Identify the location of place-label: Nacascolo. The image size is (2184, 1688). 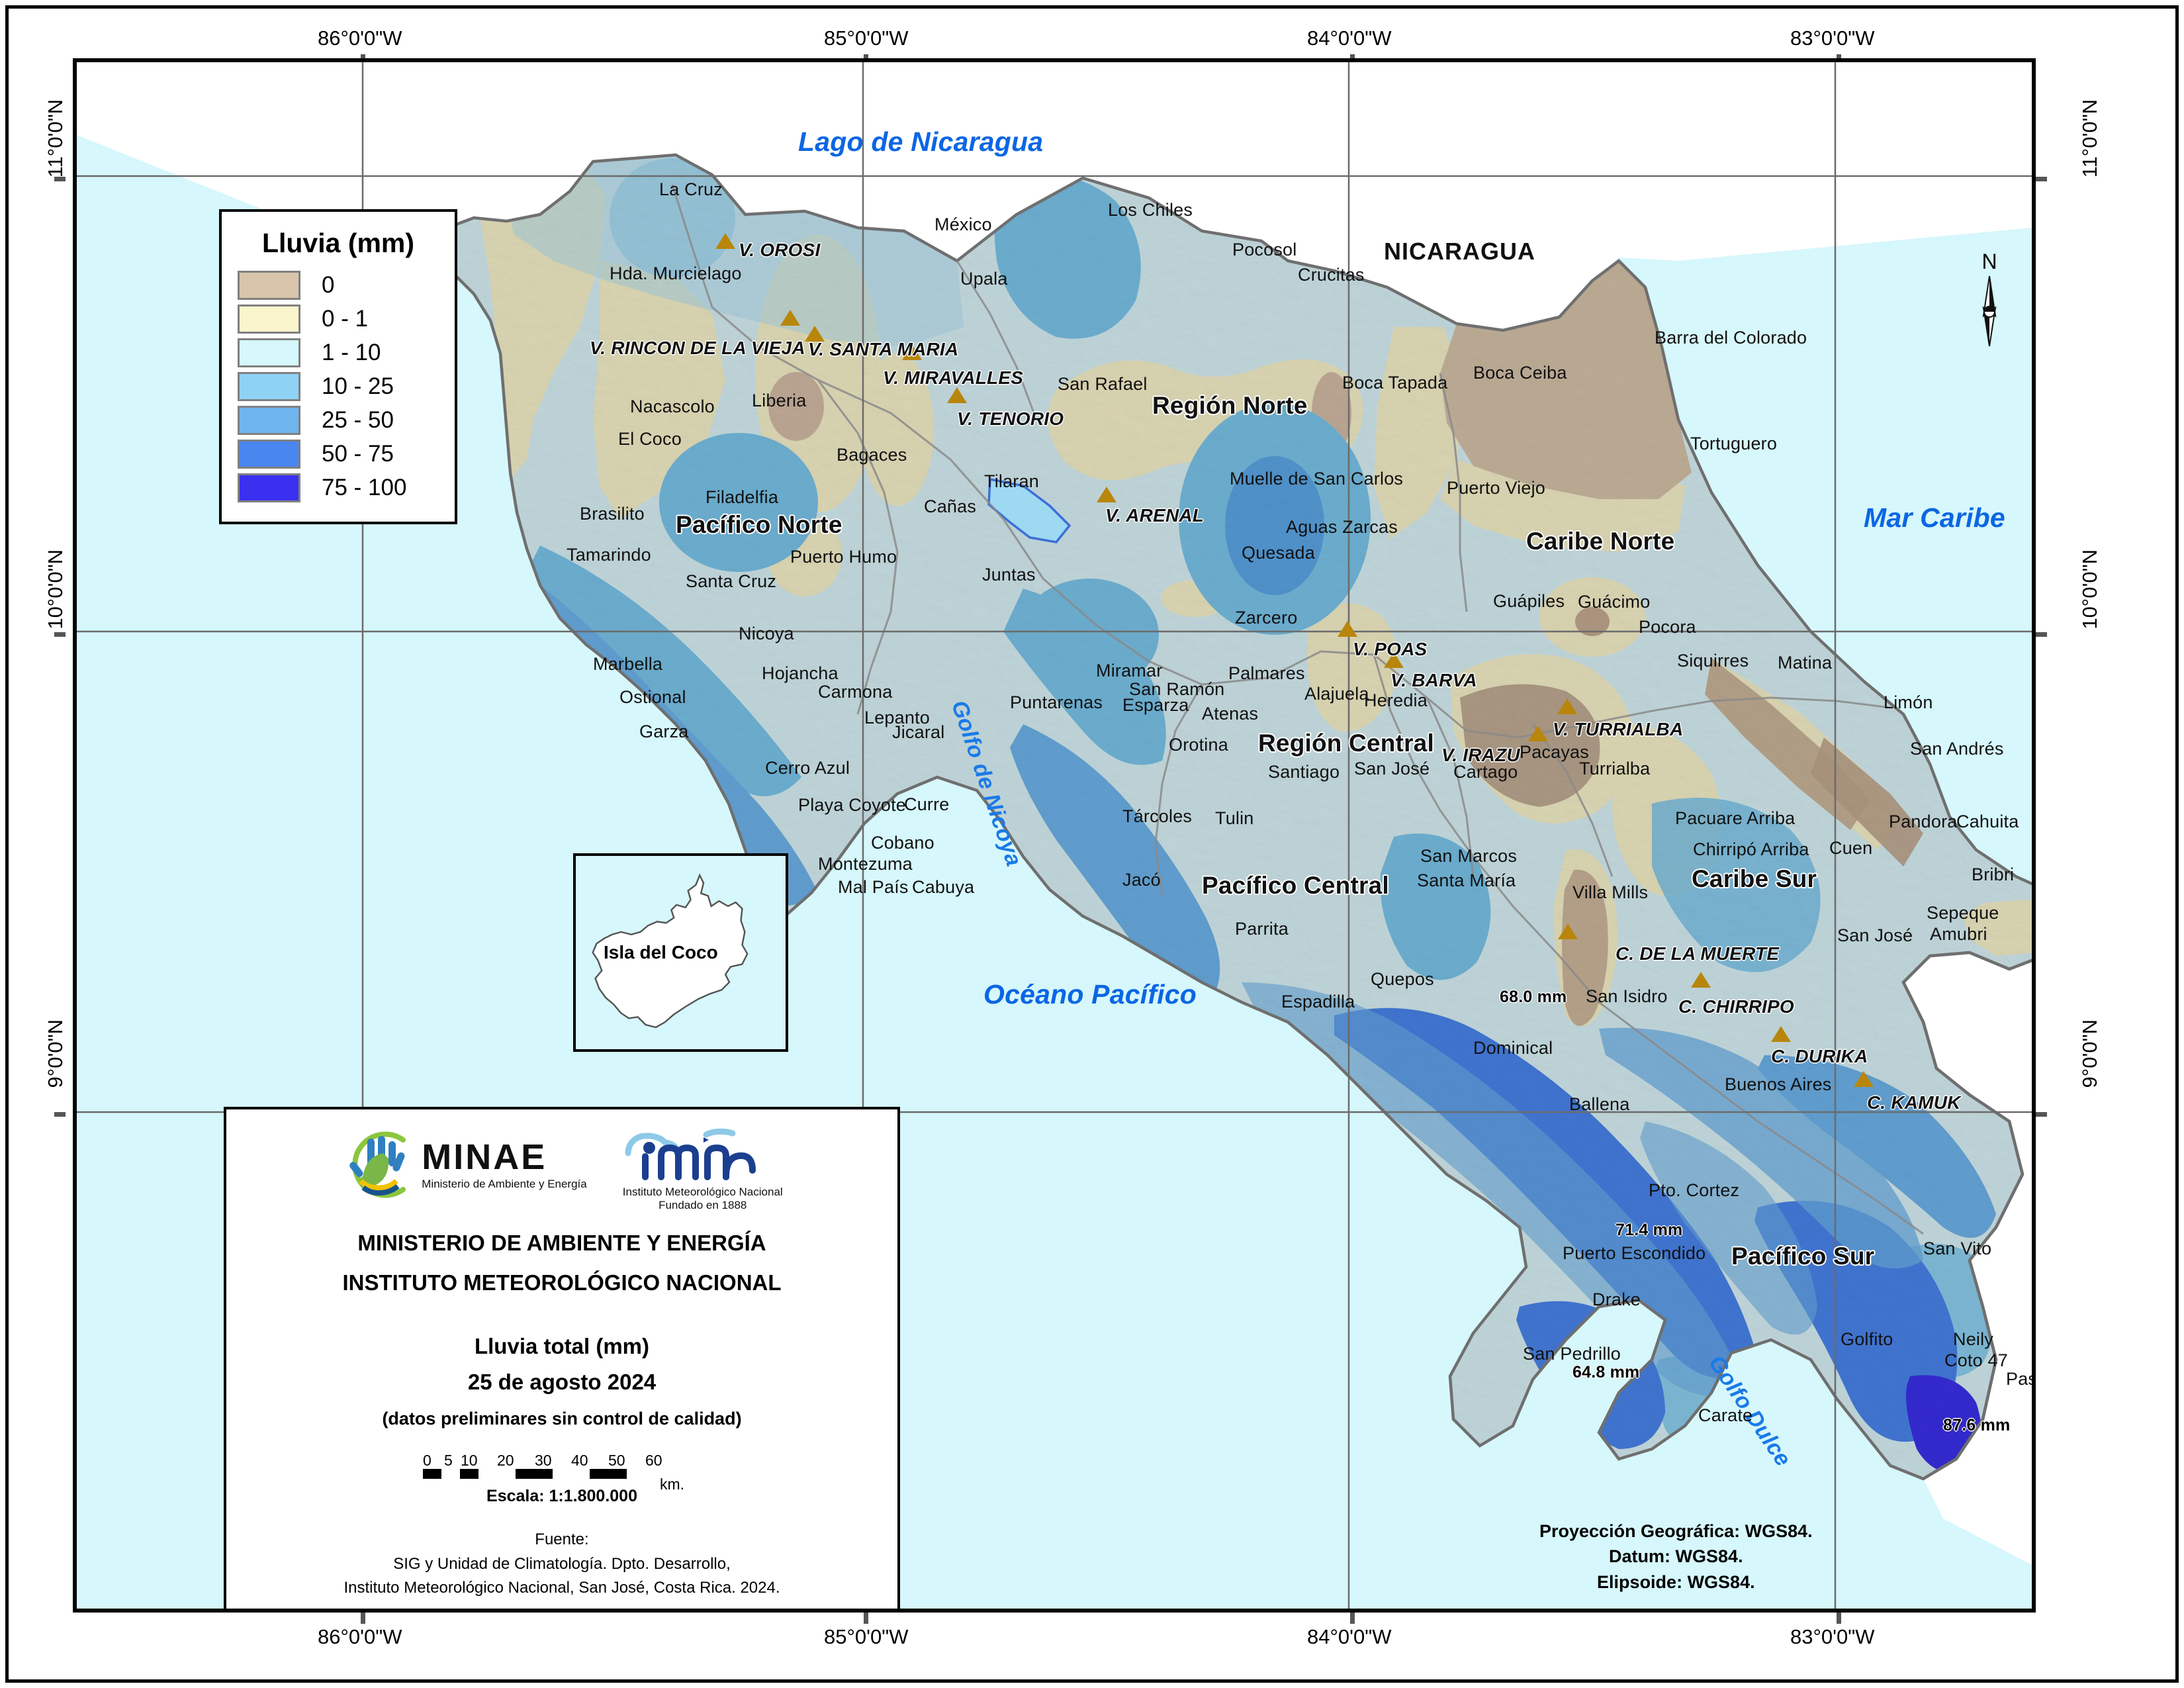
(672, 406).